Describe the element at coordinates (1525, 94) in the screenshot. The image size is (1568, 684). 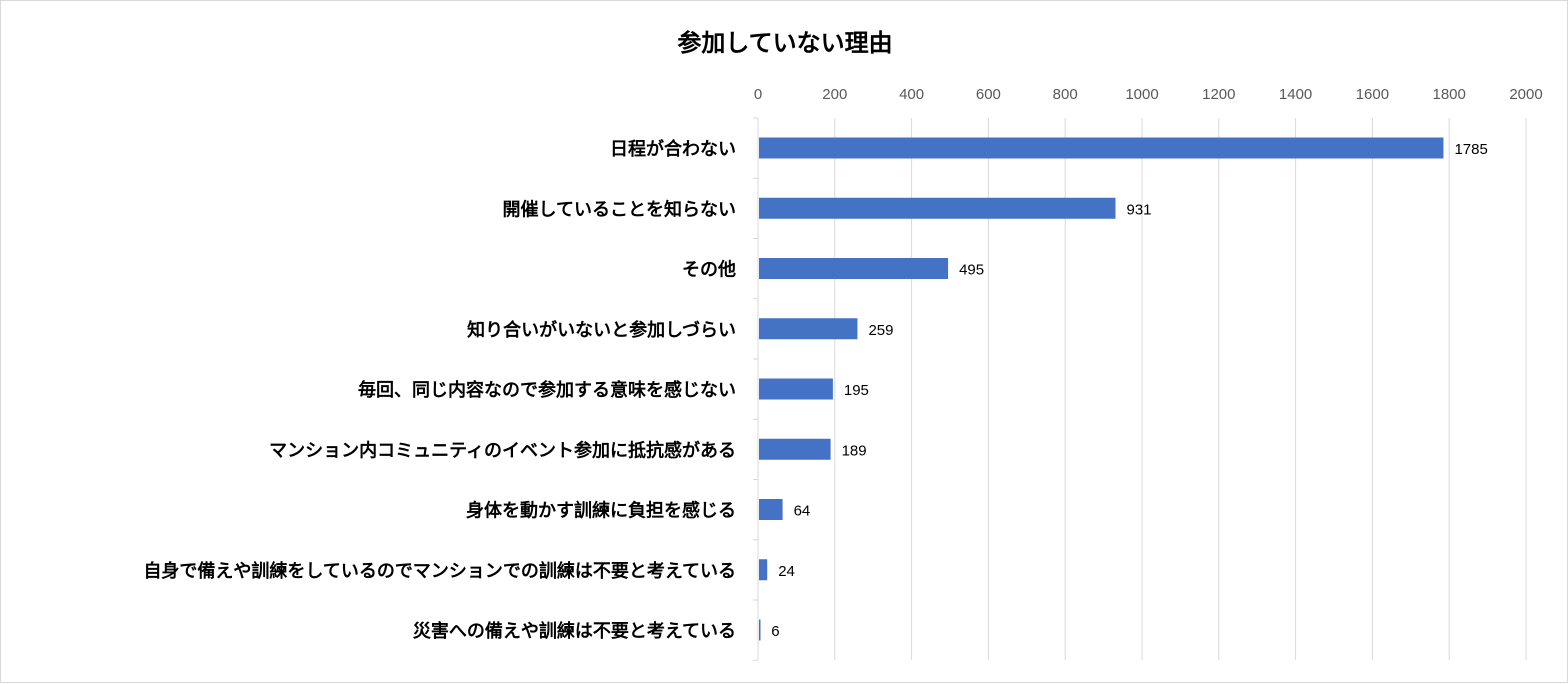
I see `x-tick-label: 2000` at that location.